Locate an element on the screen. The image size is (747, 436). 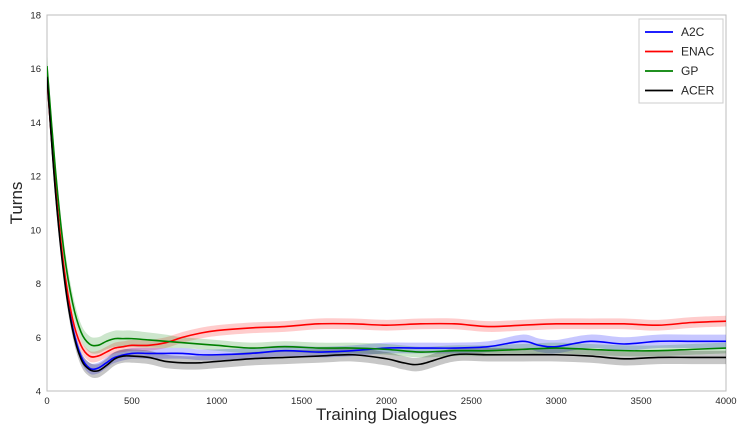
legend-label-gp: GP is located at coordinates (689, 71).